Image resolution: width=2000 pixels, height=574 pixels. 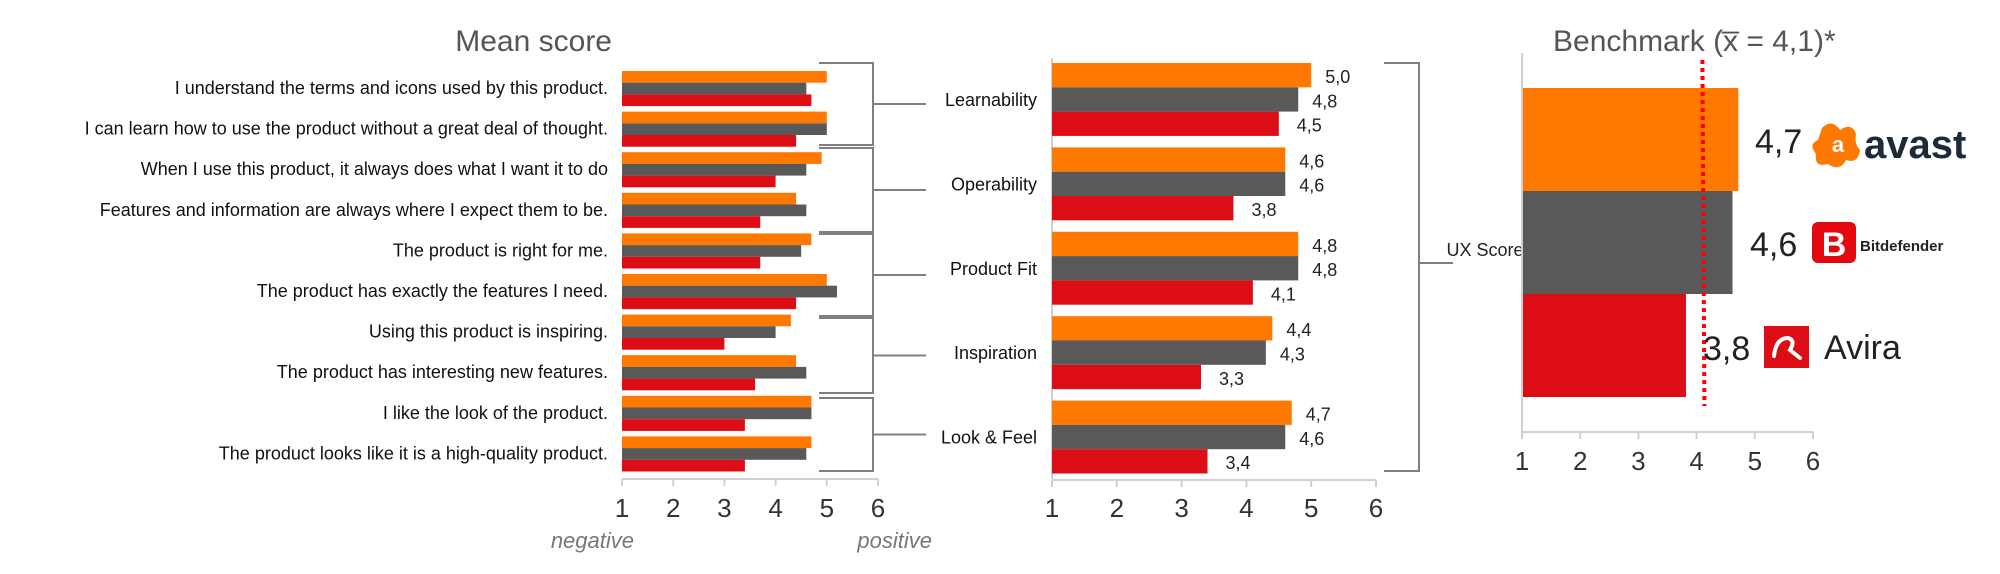 I want to click on axis-label-negative: negative, so click(x=592, y=540).